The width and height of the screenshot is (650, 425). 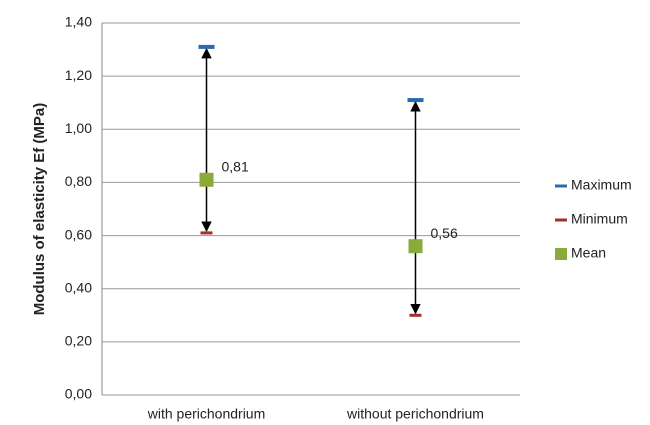 What do you see at coordinates (415, 414) in the screenshot?
I see `x-tick-label: without perichondrium` at bounding box center [415, 414].